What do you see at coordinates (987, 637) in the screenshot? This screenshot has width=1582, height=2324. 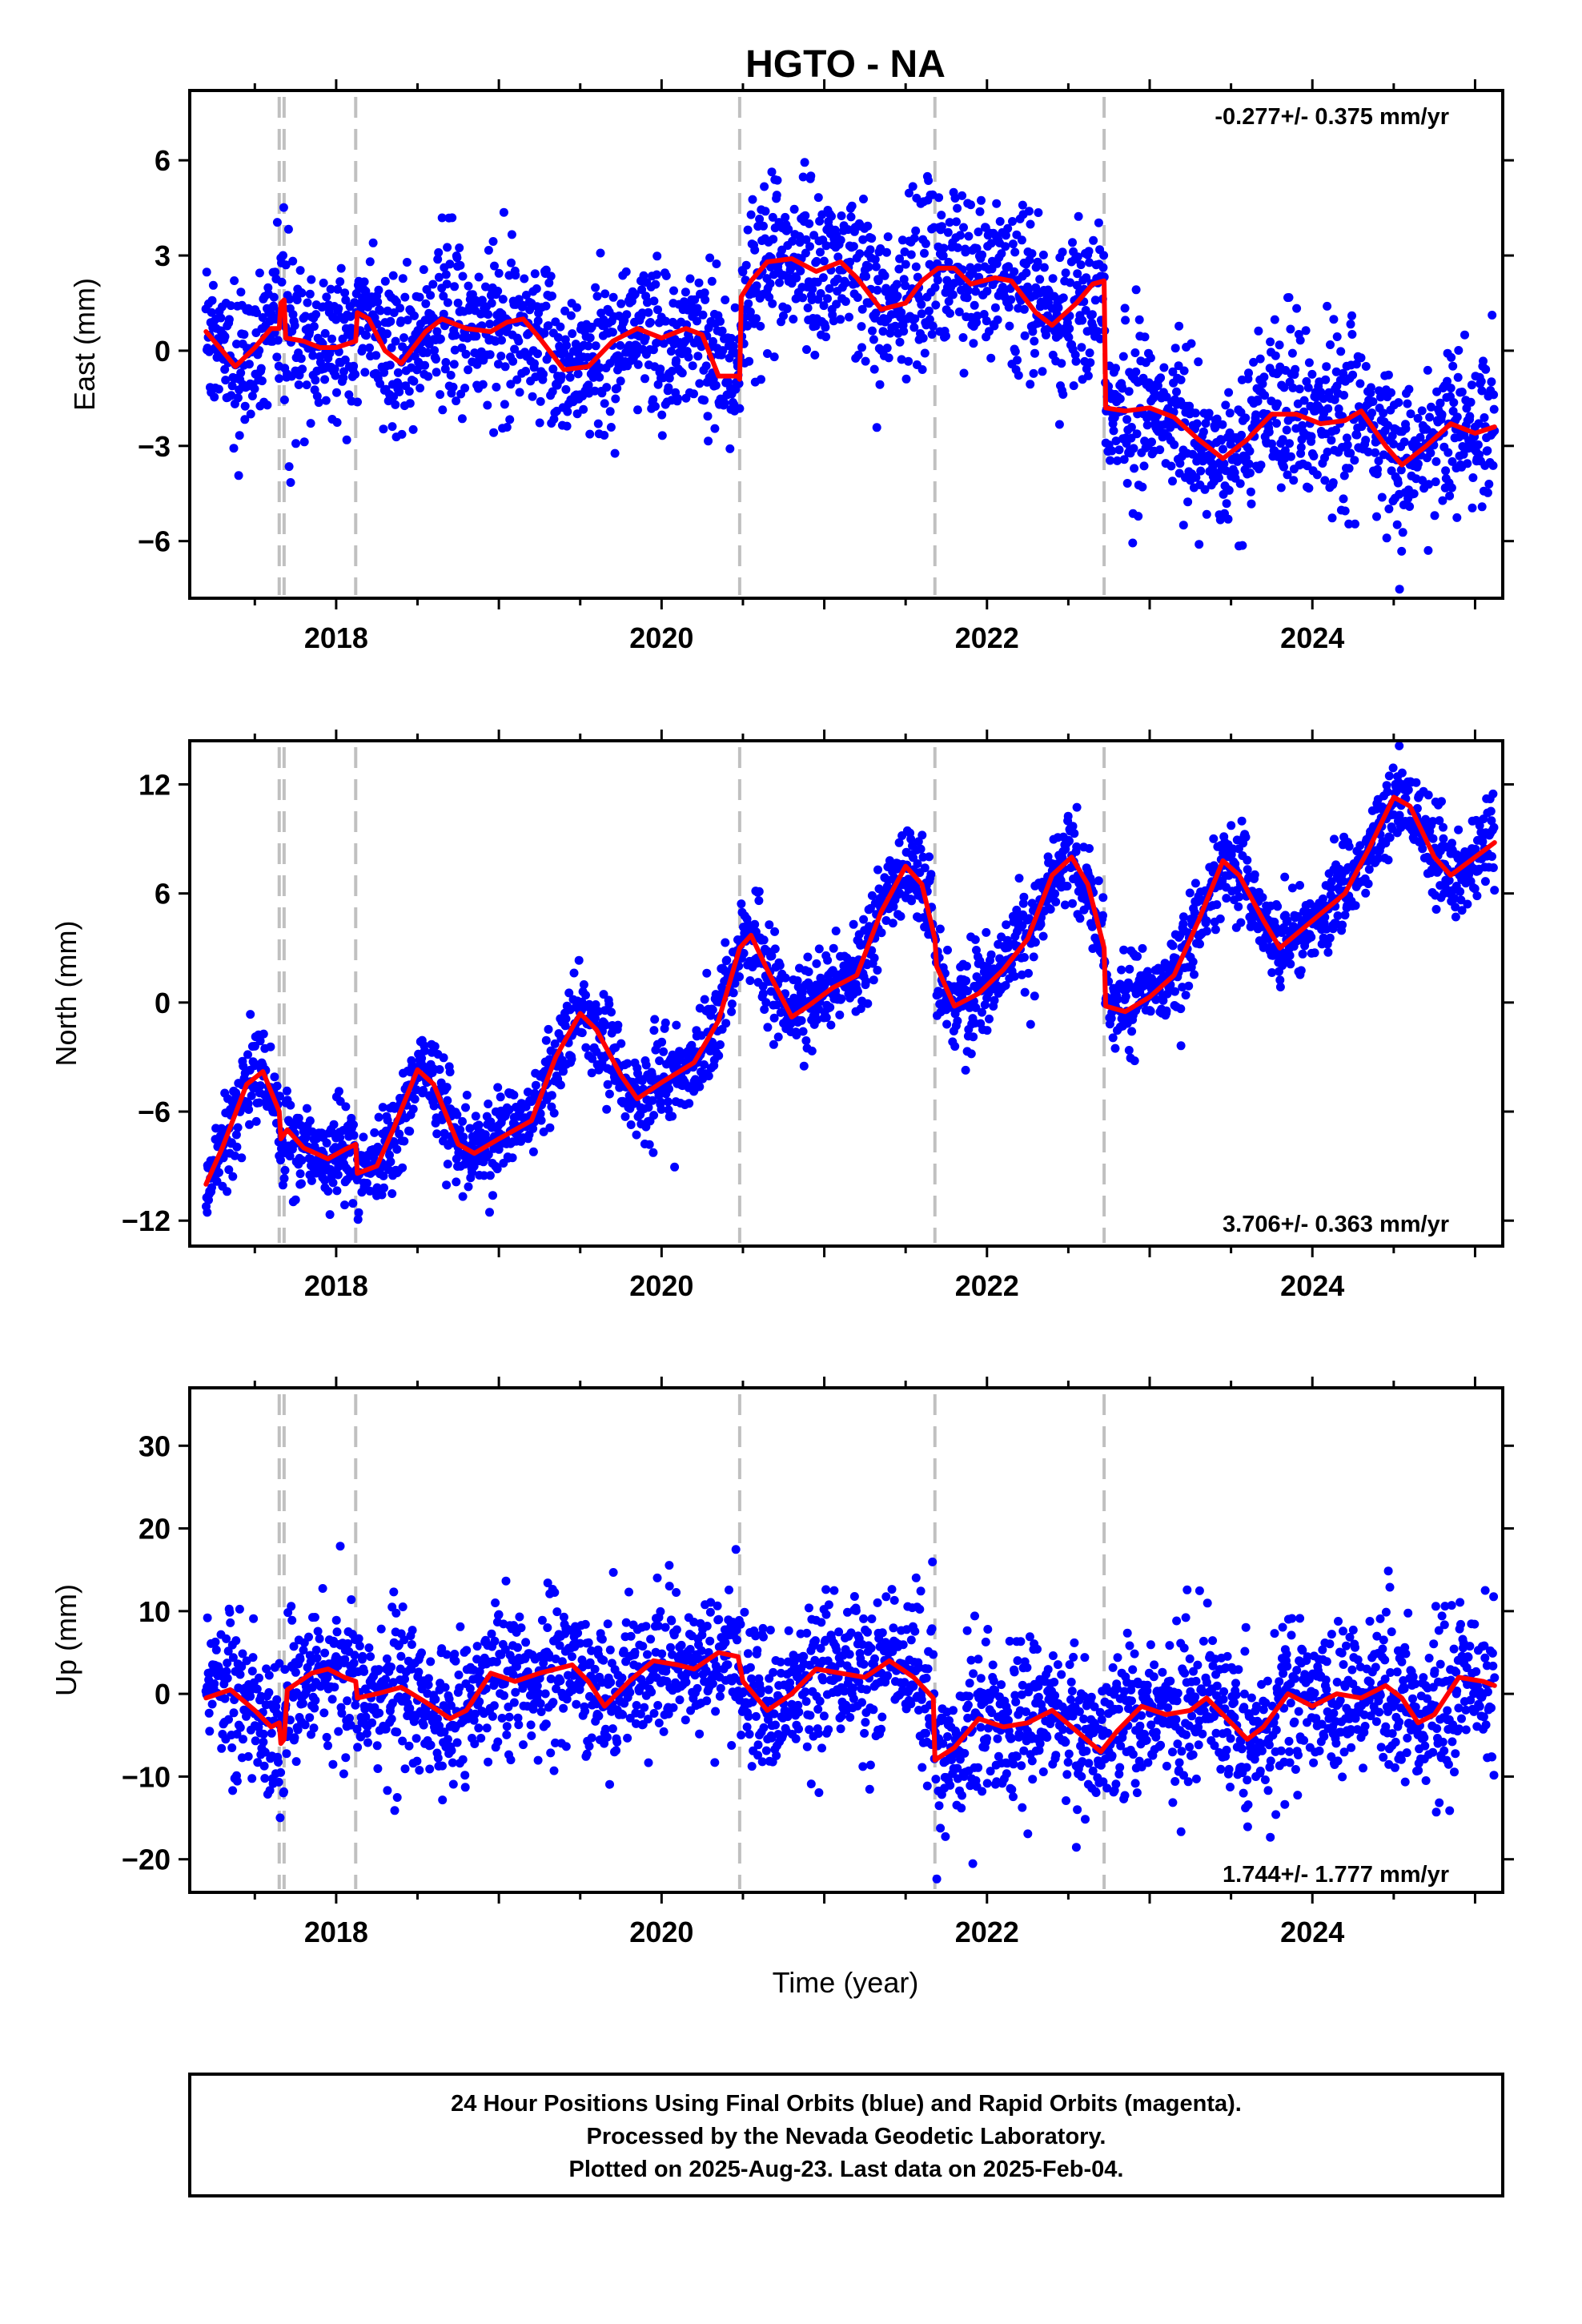 I see `east-x-tick-label: 2022` at bounding box center [987, 637].